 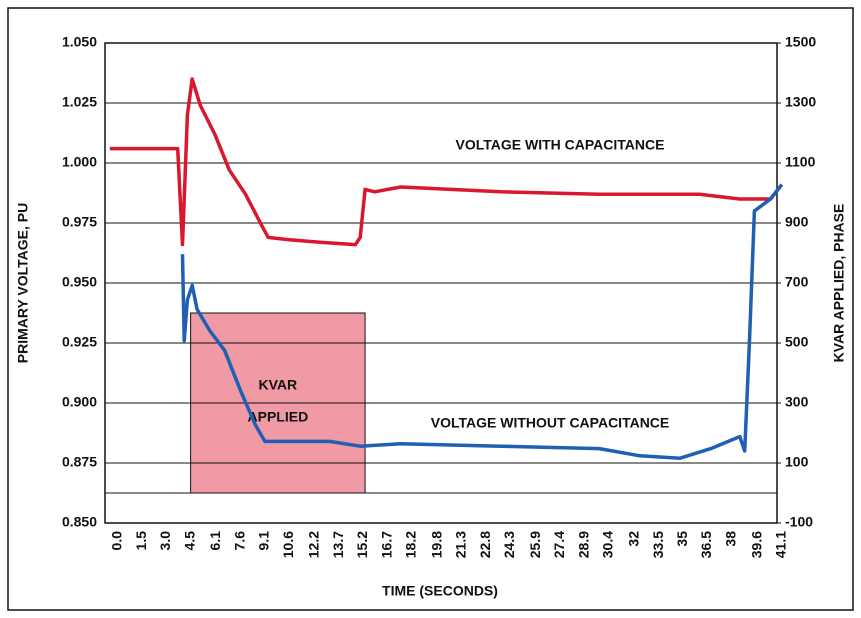 I want to click on x-axis-label: TIME (SECONDS), so click(x=440, y=591).